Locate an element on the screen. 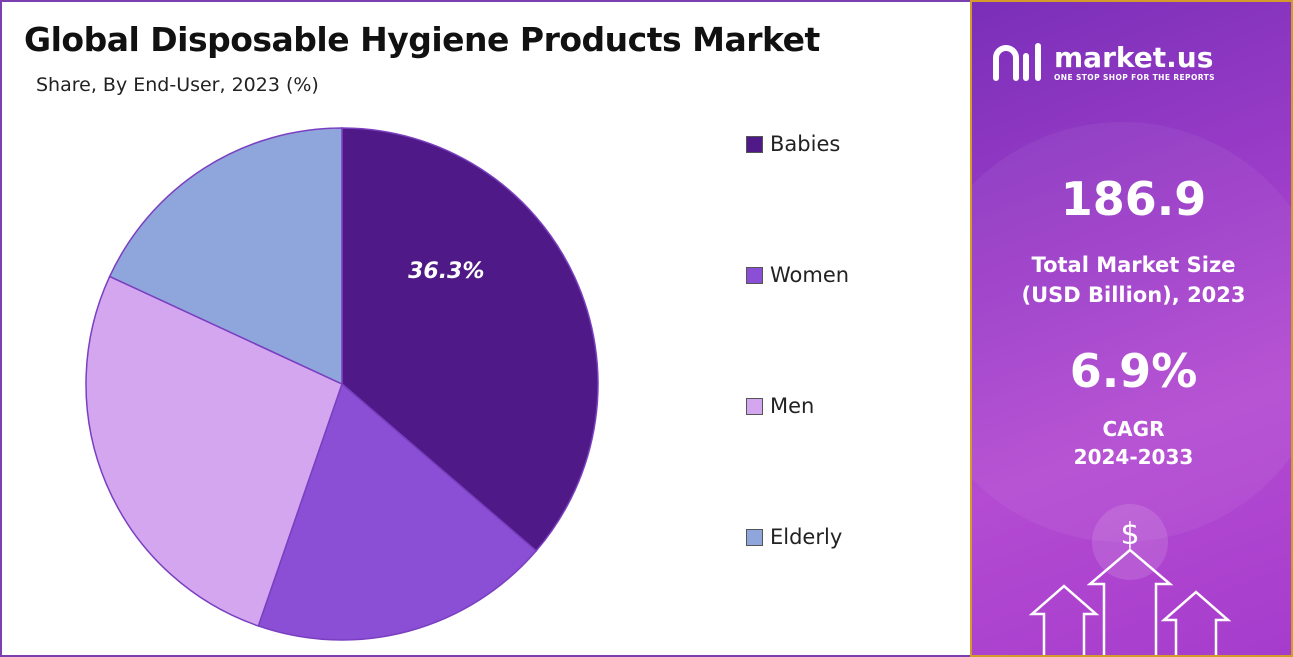 Image resolution: width=1293 pixels, height=657 pixels. pie-slice-elderly is located at coordinates (225, 256).